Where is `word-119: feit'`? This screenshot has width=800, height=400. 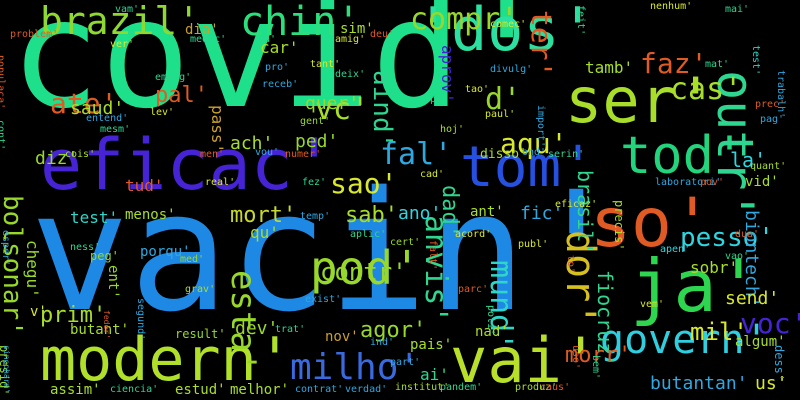 word-119: feit' is located at coordinates (580, 20).